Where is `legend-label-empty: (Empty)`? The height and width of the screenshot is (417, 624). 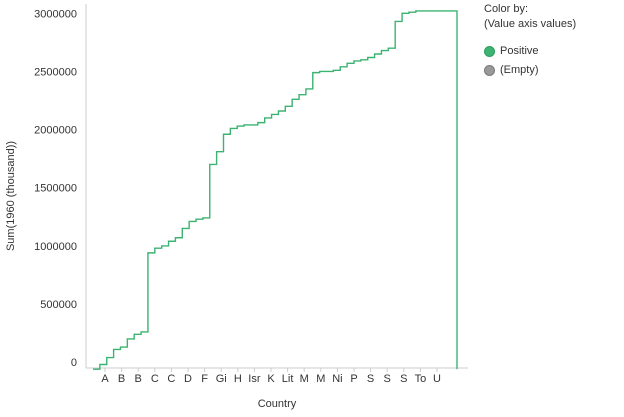
legend-label-empty: (Empty) is located at coordinates (519, 70).